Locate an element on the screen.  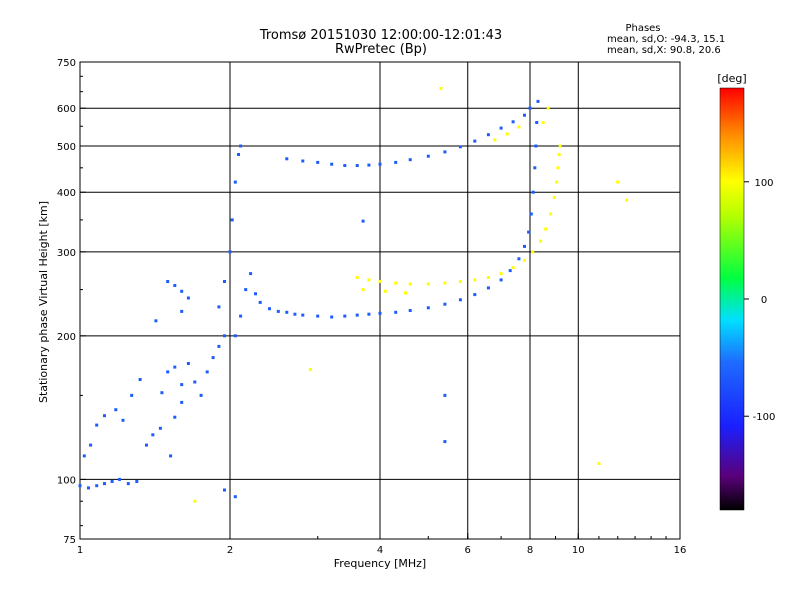
x-tick-label: 10 is located at coordinates (578, 550).